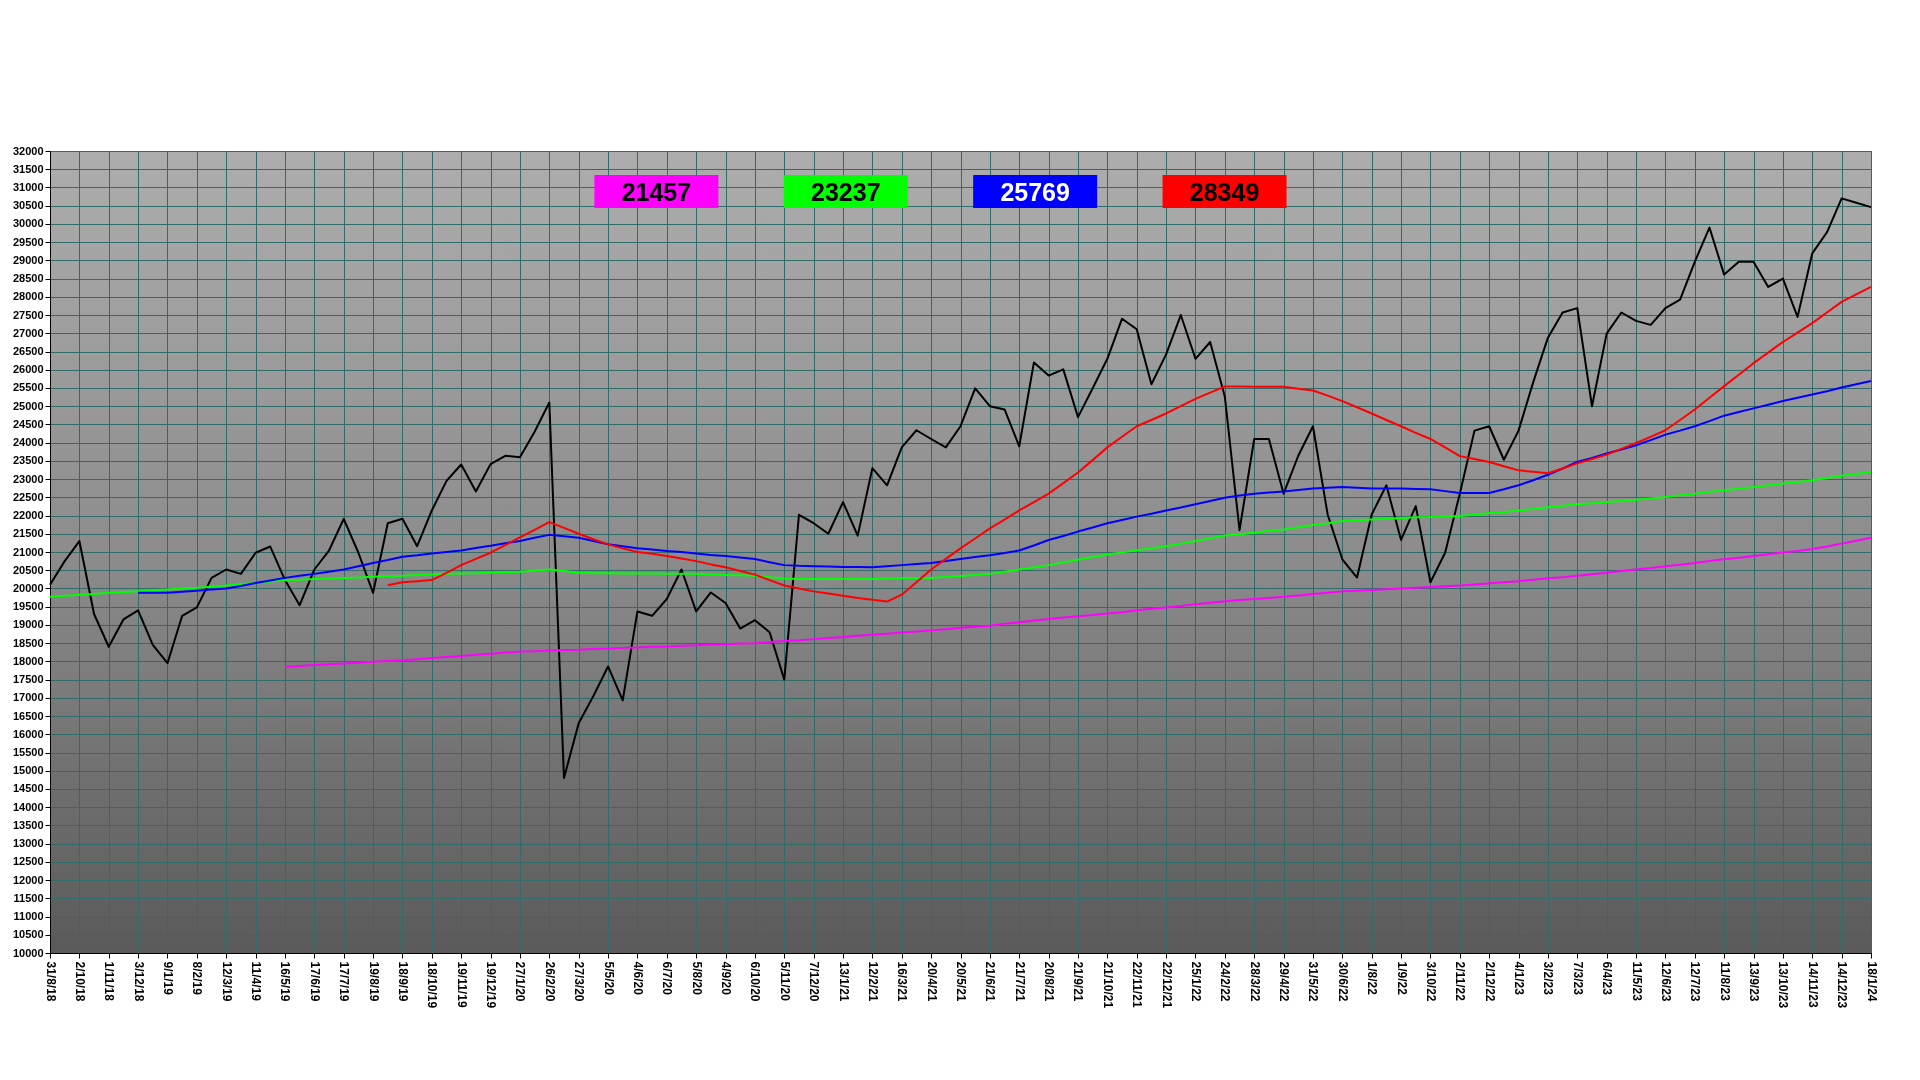  What do you see at coordinates (28, 770) in the screenshot?
I see `y-tick-label: 15000` at bounding box center [28, 770].